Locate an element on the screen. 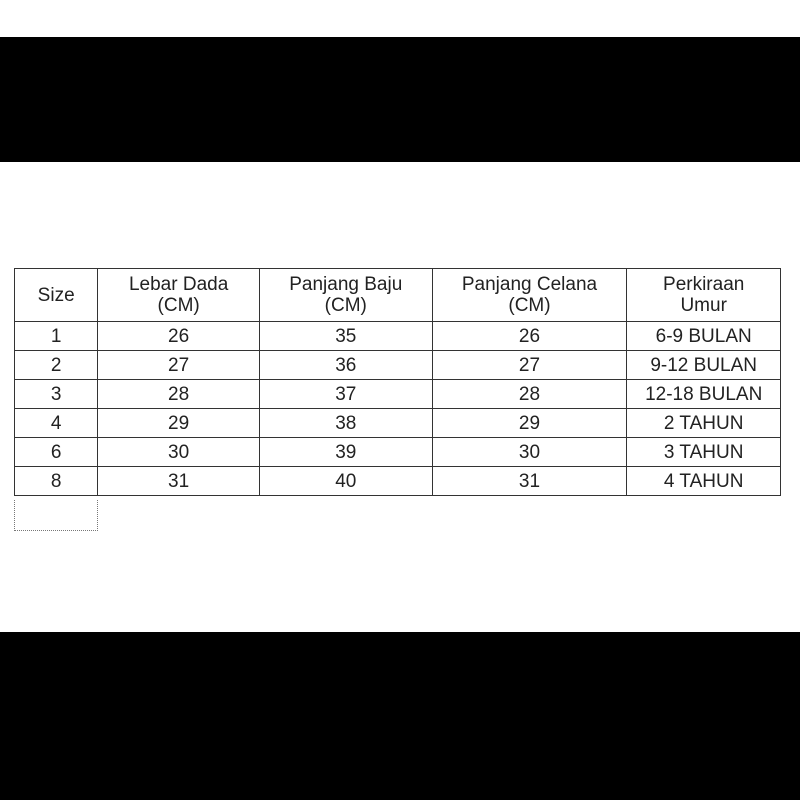 This screenshot has height=800, width=800. cell-lebar-dada: 29 is located at coordinates (178, 423).